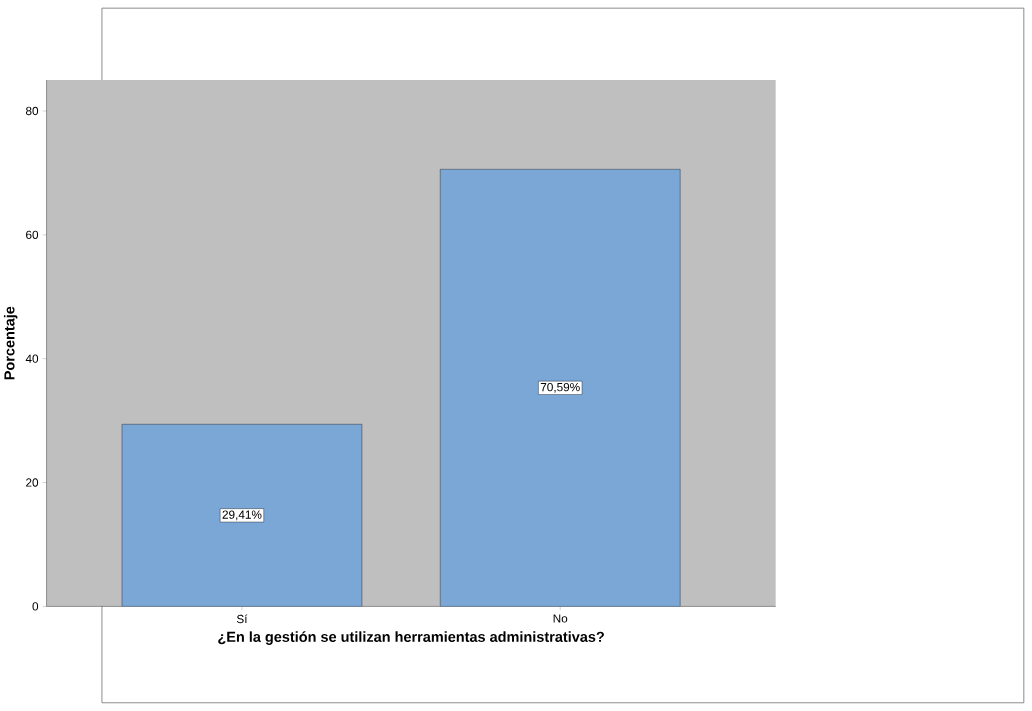 This screenshot has height=711, width=1032. What do you see at coordinates (411, 638) in the screenshot?
I see `x-axis-title: ¿En la gestión se utilizan herramientas administrativas?` at bounding box center [411, 638].